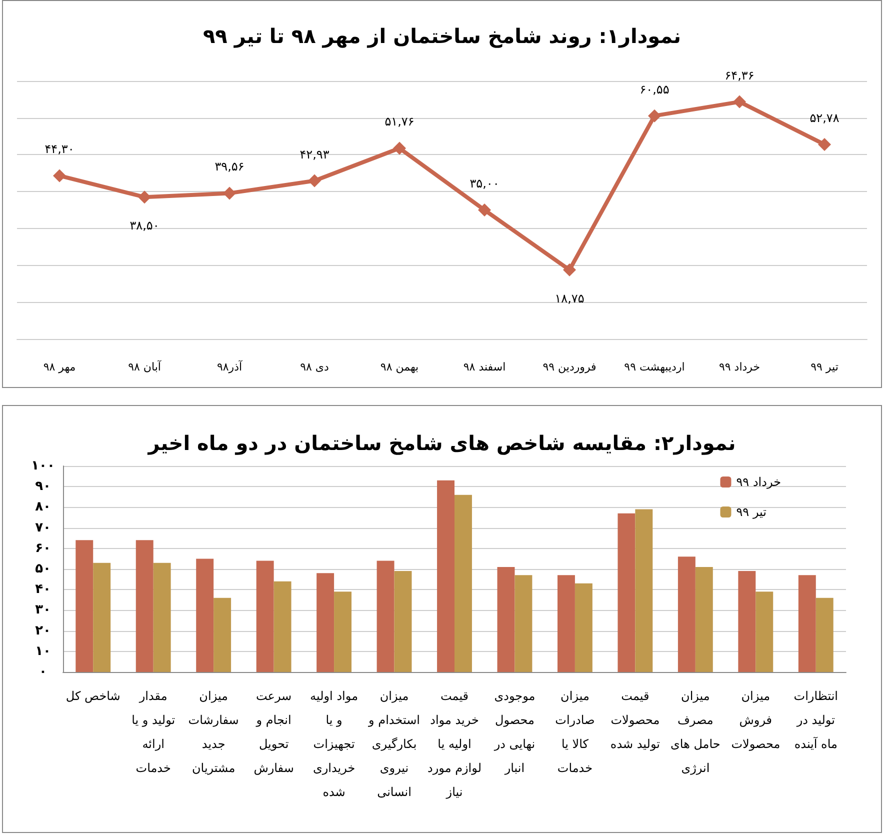  What do you see at coordinates (43, 630) in the screenshot?
I see `y-tick-label: ۲۰` at bounding box center [43, 630].